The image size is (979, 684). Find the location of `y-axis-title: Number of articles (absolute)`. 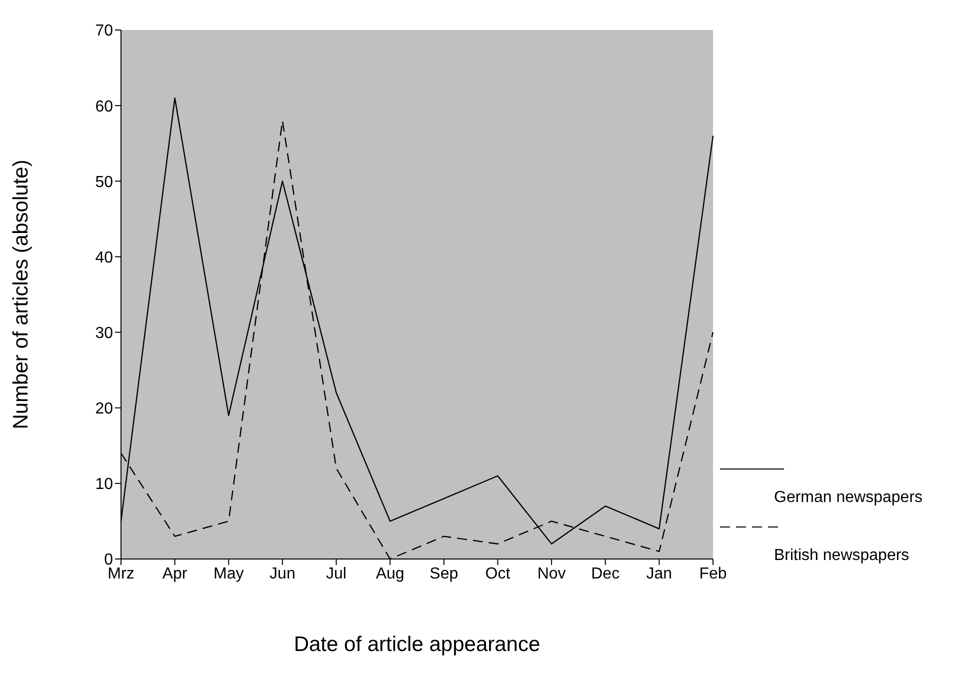

y-axis-title: Number of articles (absolute) is located at coordinates (20, 295).